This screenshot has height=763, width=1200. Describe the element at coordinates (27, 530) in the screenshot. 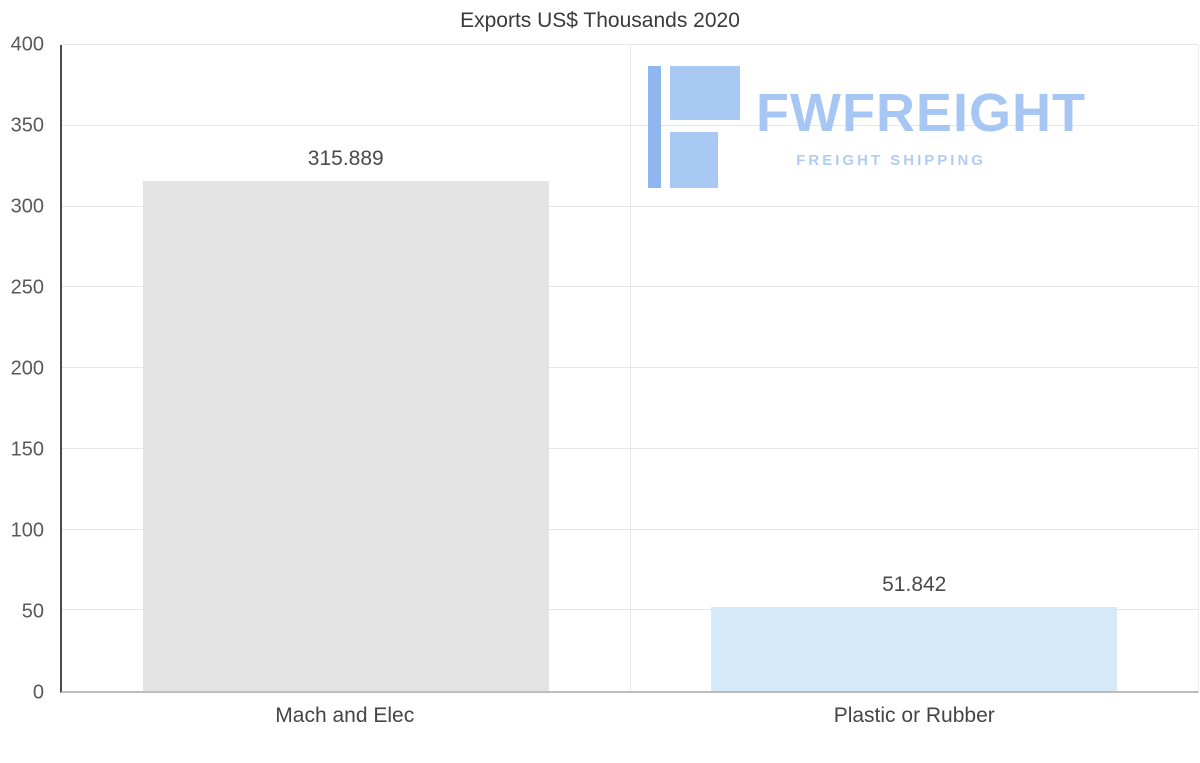

I see `y-tick-label: 100` at that location.